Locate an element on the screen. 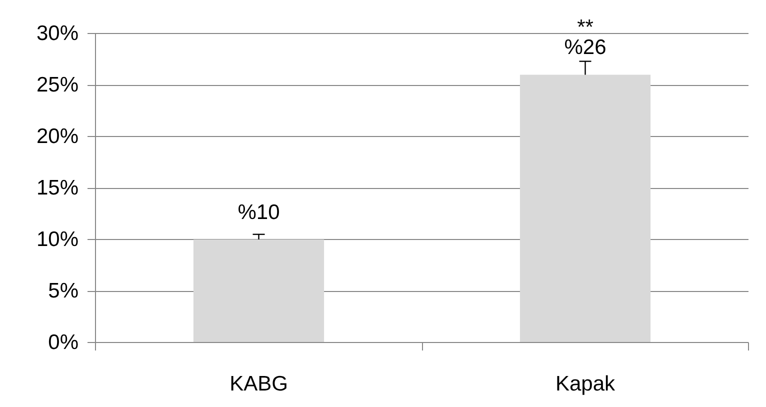  y-tick-label: 0% is located at coordinates (63, 342).